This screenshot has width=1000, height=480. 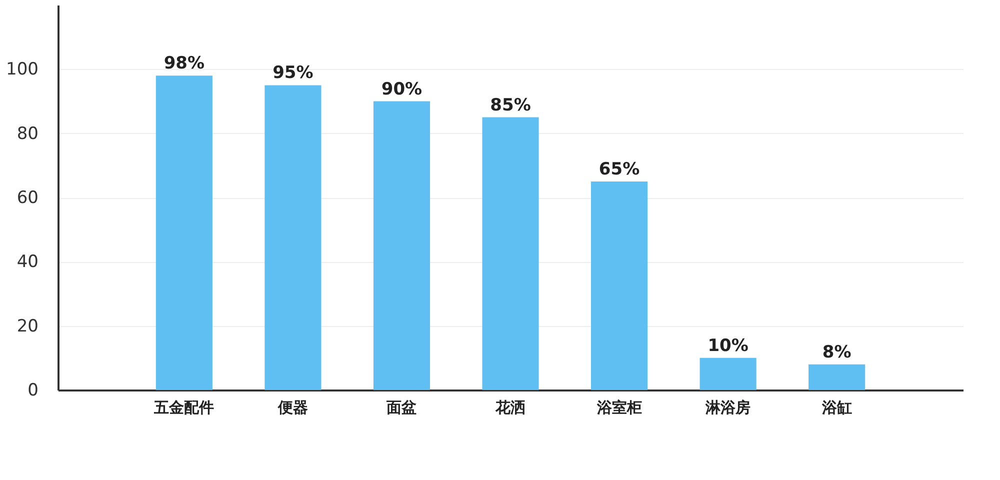 What do you see at coordinates (27, 134) in the screenshot?
I see `y-tick-label: 80` at bounding box center [27, 134].